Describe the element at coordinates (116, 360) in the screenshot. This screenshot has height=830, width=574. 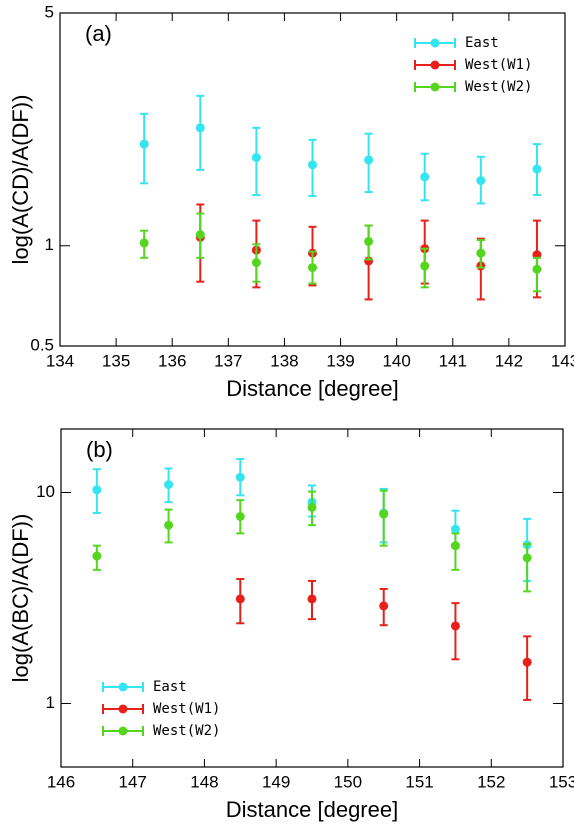
I see `x-tick-label: 135` at that location.